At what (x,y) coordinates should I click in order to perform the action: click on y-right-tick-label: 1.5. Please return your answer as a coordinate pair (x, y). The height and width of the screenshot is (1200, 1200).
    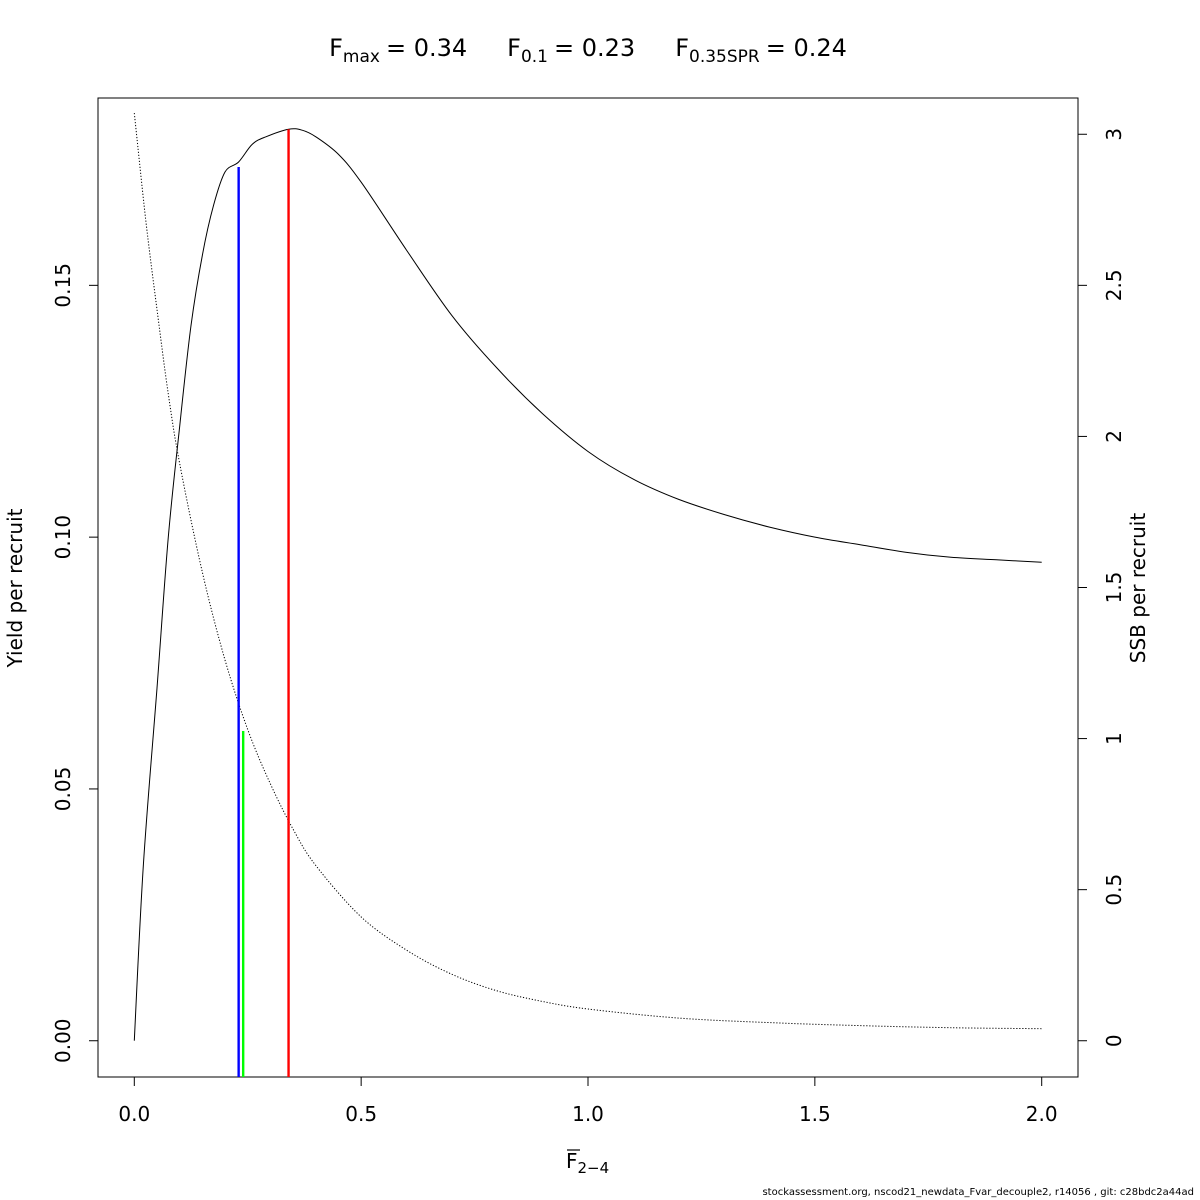
    Looking at the image, I should click on (1114, 588).